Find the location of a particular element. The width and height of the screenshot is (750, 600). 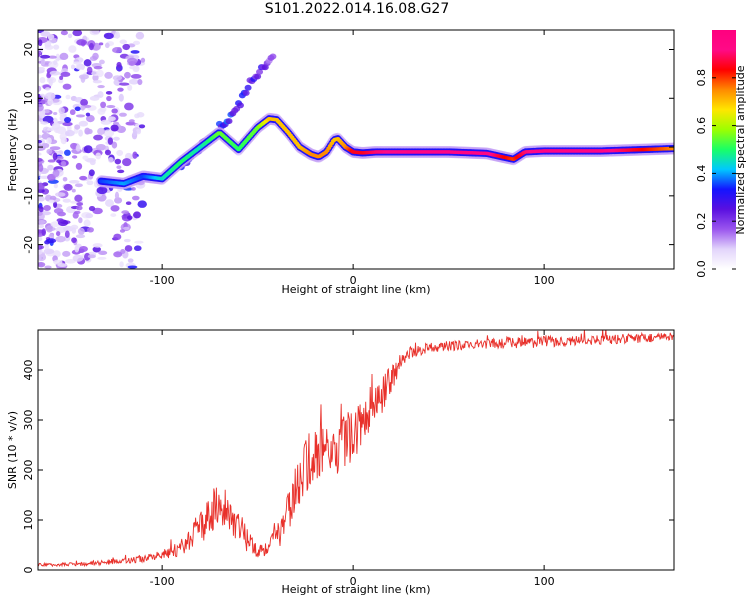

colorbar-tick-label: 0.4 is located at coordinates (701, 174).